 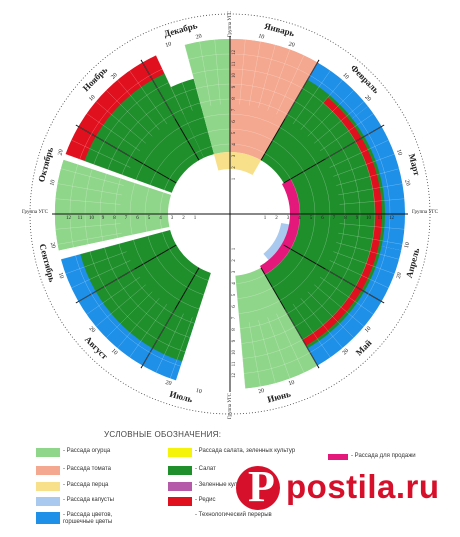 I want to click on legend-item-break: - Технологический перерыв, so click(x=220, y=516).